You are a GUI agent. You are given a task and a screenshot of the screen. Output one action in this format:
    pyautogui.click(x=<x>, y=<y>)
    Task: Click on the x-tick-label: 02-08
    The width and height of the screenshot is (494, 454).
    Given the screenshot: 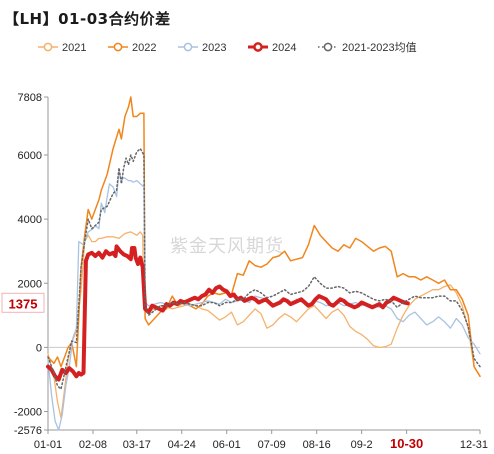 What is the action you would take?
    pyautogui.click(x=93, y=445)
    